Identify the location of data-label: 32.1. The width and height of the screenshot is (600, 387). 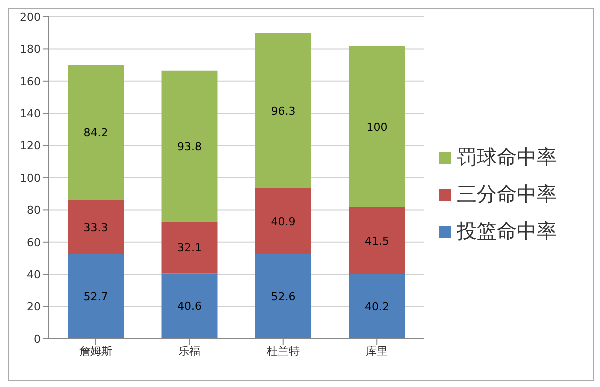
(190, 248).